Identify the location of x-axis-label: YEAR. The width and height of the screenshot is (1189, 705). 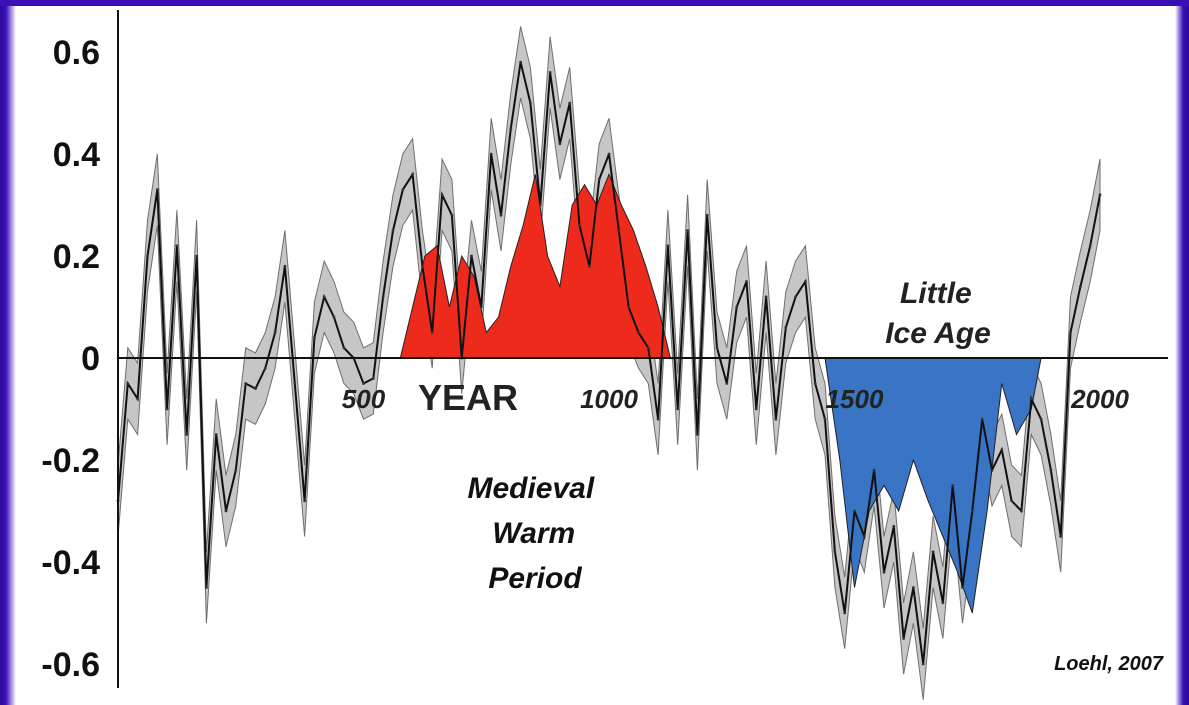
(468, 397).